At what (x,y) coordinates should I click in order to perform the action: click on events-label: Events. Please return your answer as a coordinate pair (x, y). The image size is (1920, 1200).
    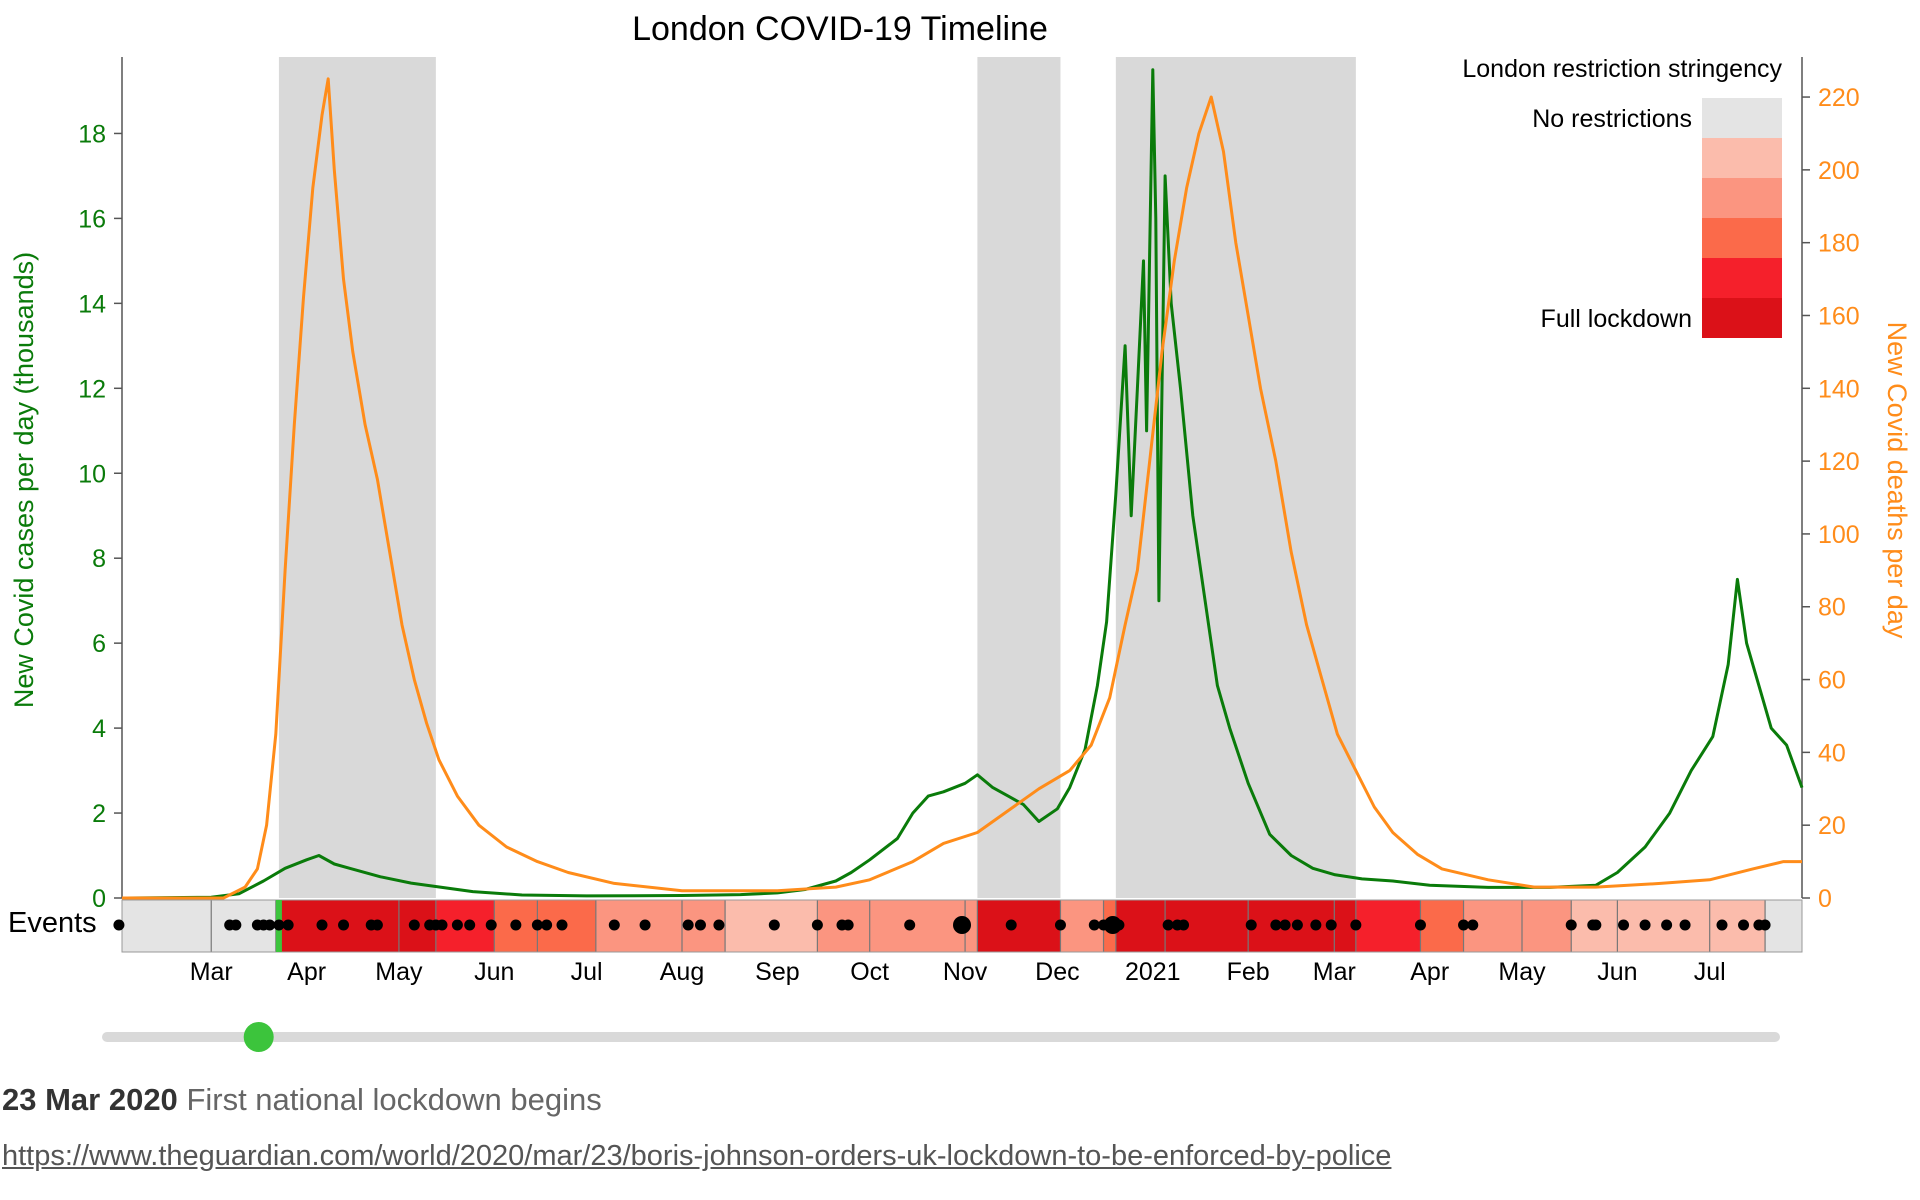
    Looking at the image, I should click on (52, 923).